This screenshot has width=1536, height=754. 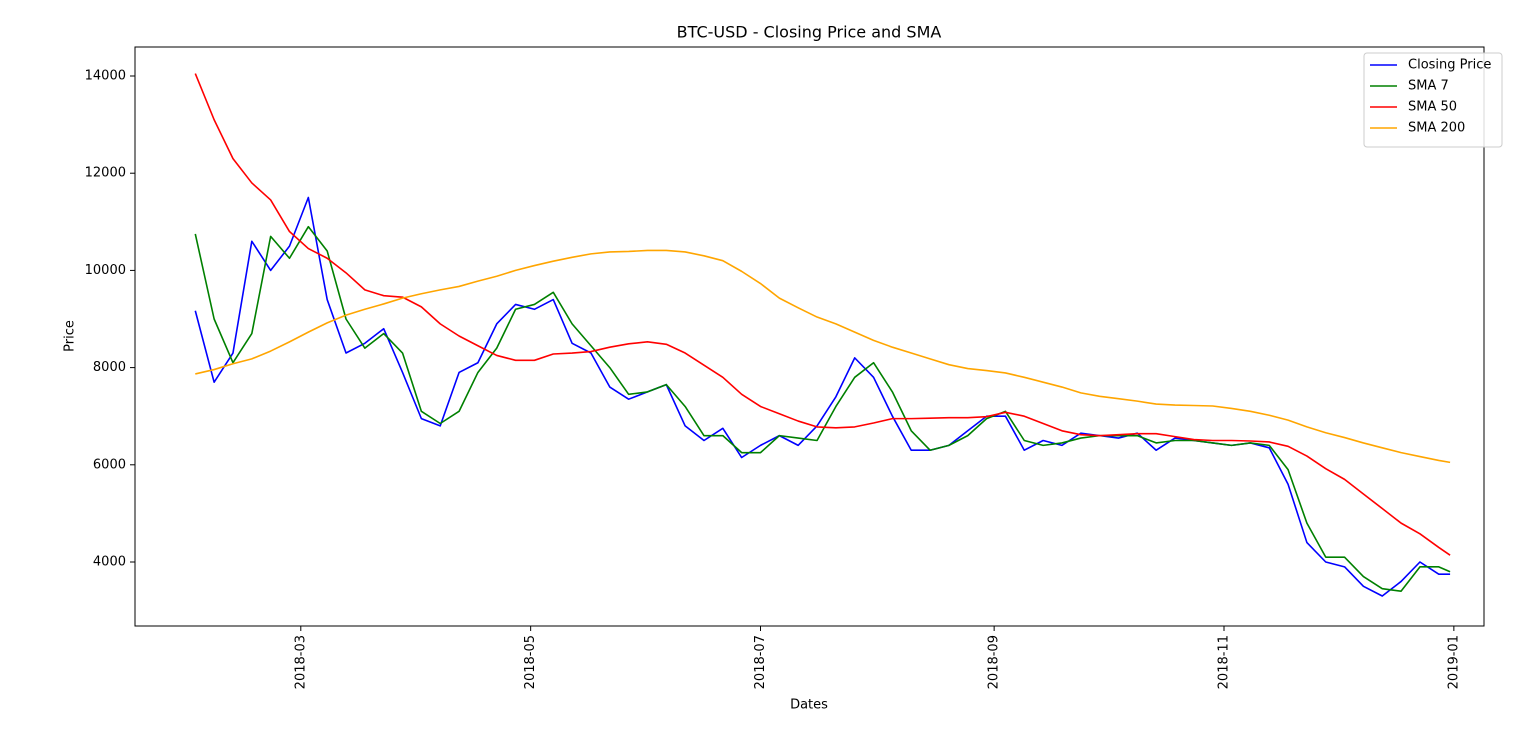 I want to click on x-tick-label: 2019-01, so click(x=1453, y=662).